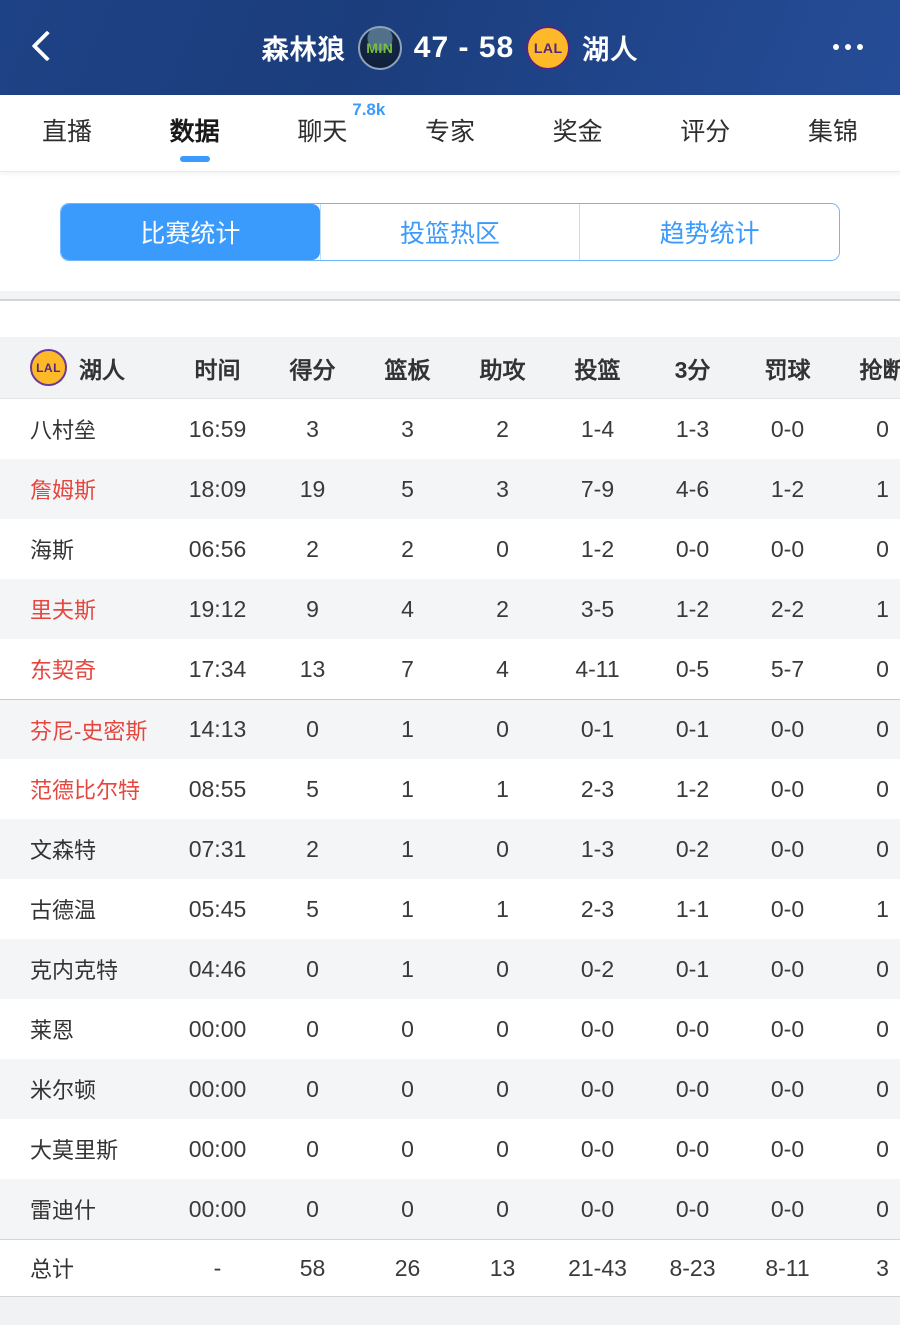  Describe the element at coordinates (85, 849) in the screenshot. I see `player-name-cell: 文森特` at that location.